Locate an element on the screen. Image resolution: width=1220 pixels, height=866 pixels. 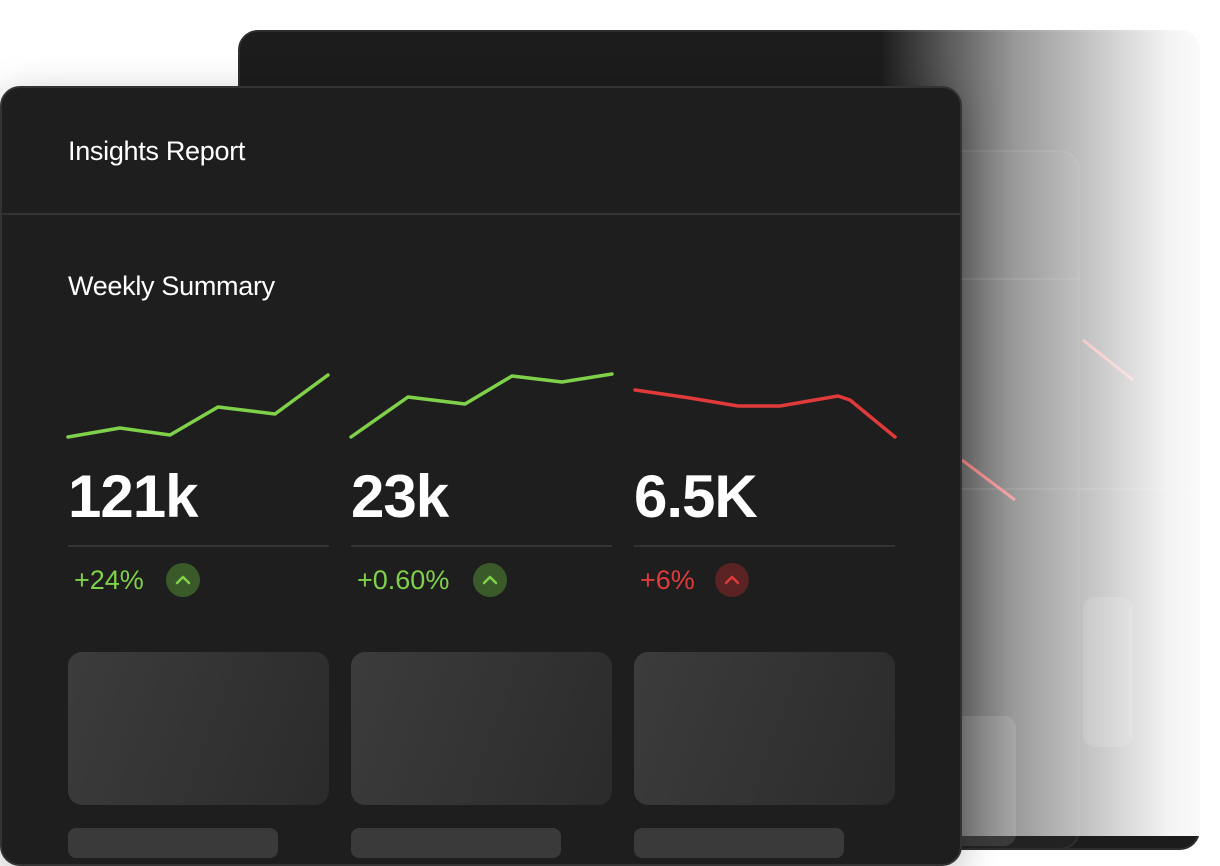
section-title: Weekly Summary is located at coordinates (171, 286).